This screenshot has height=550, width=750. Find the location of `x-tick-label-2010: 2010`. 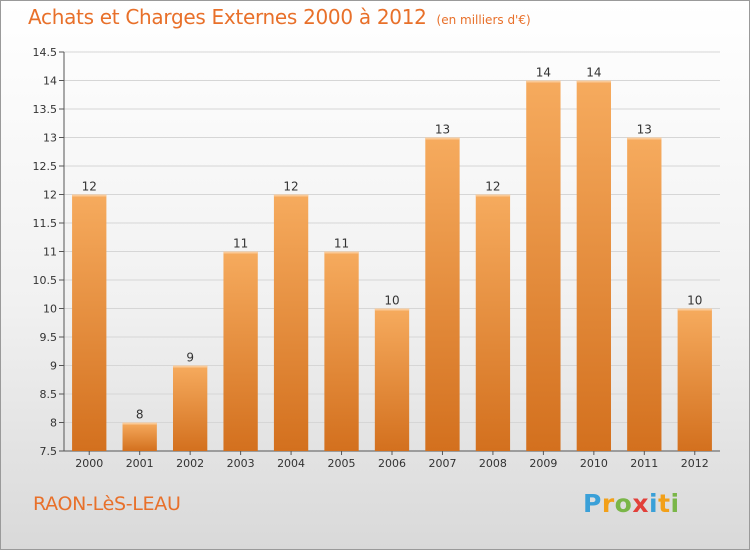

x-tick-label-2010: 2010 is located at coordinates (594, 463).